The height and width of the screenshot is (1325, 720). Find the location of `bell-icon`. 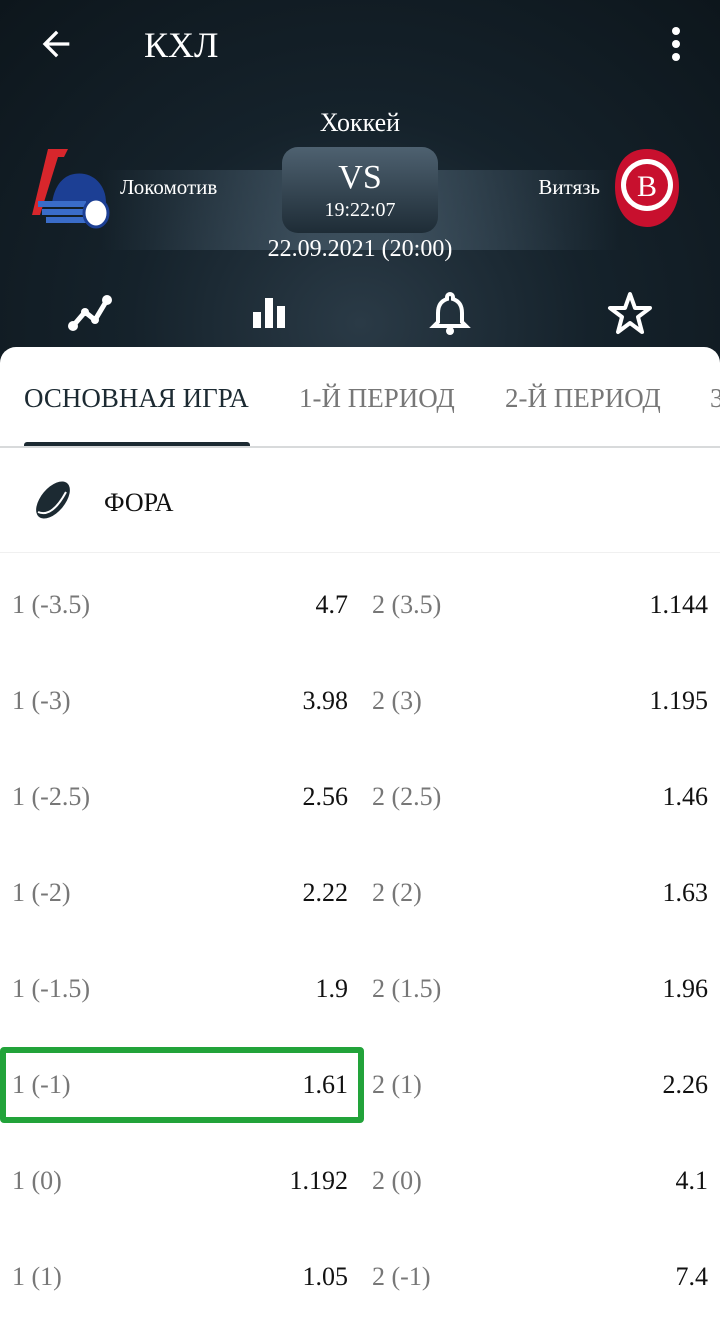

bell-icon is located at coordinates (450, 313).